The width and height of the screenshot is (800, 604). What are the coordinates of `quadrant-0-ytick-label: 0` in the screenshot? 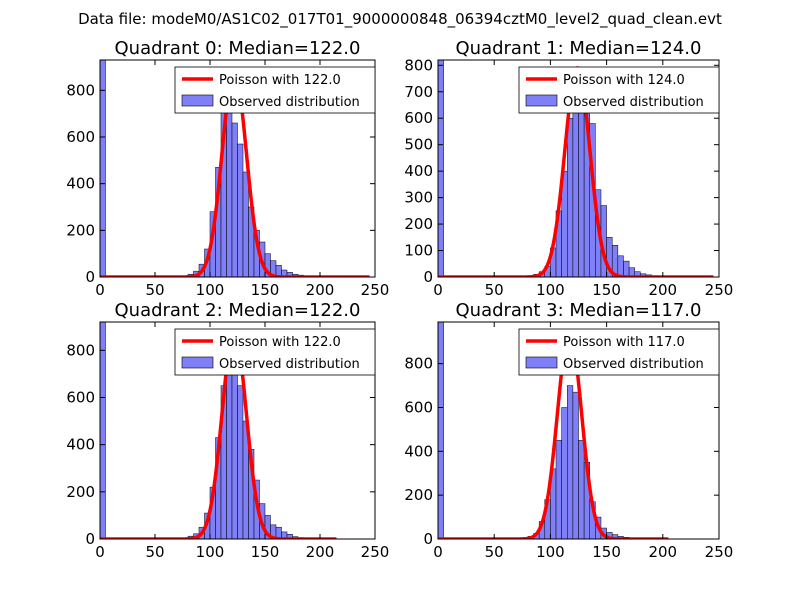 It's located at (90, 277).